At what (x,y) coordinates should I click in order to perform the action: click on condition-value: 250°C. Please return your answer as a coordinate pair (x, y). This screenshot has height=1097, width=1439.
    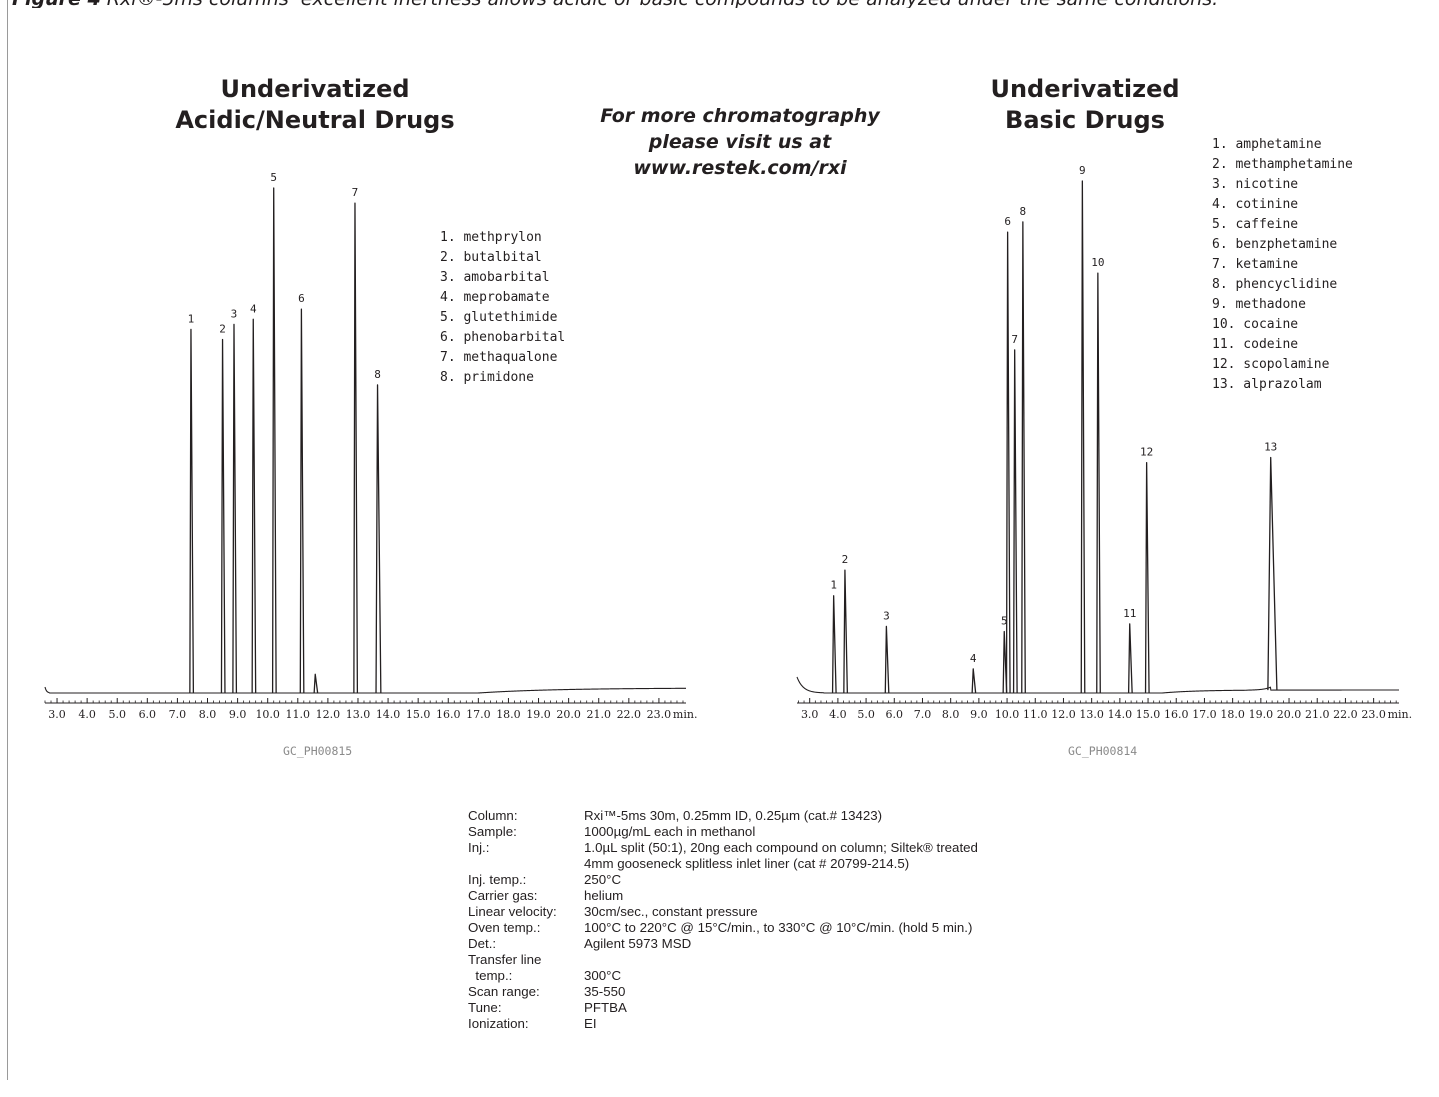
    Looking at the image, I should click on (603, 879).